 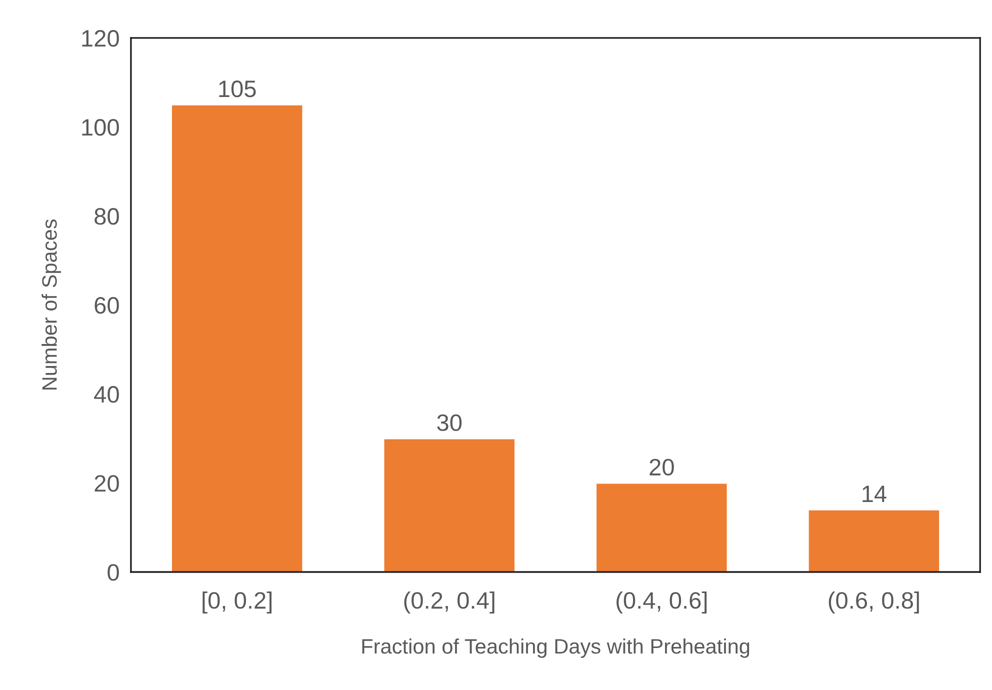 What do you see at coordinates (556, 648) in the screenshot?
I see `x-axis-title: Fraction of Teaching Days with Preheating` at bounding box center [556, 648].